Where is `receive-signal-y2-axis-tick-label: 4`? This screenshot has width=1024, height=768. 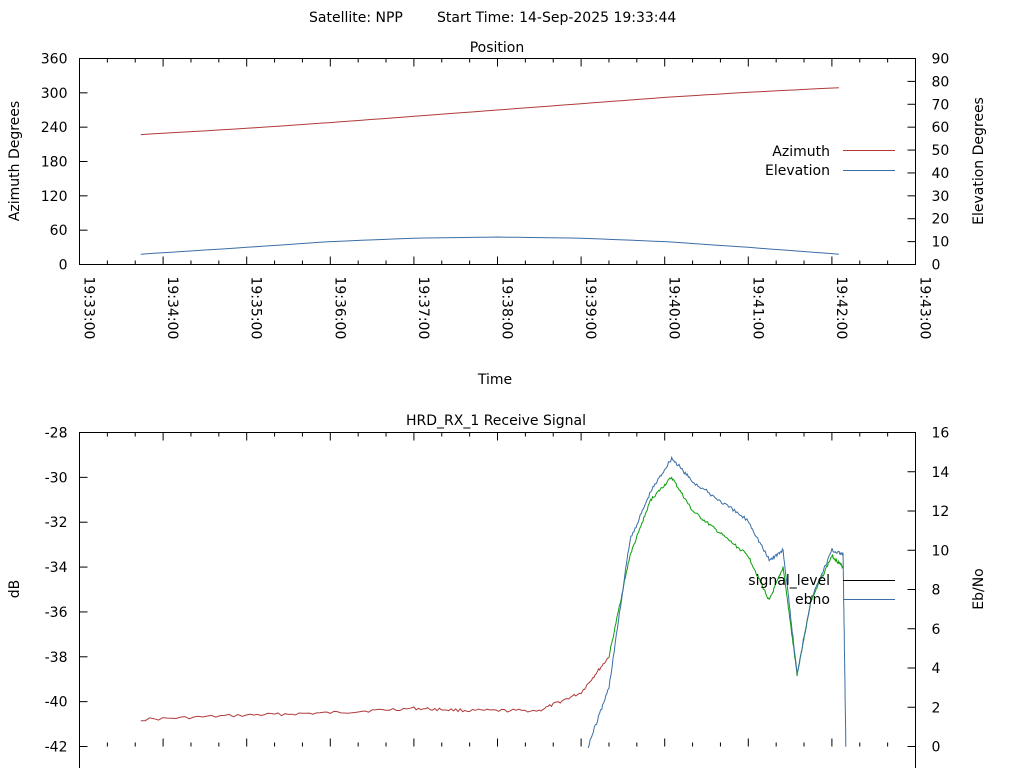
receive-signal-y2-axis-tick-label: 4 is located at coordinates (936, 669).